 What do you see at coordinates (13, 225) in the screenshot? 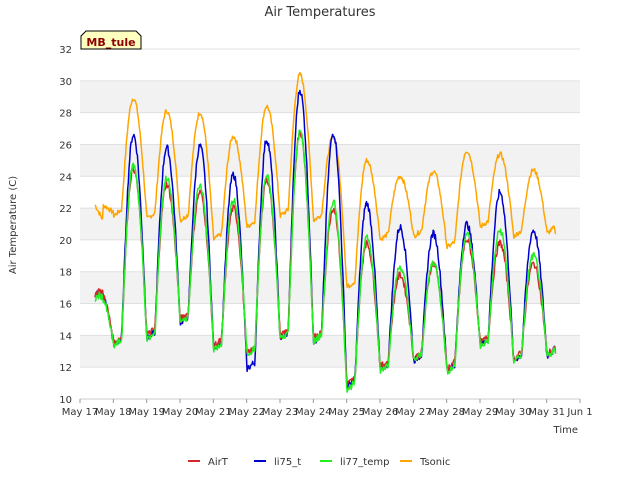
I see `y-axis-label: Air Temperature (C)` at bounding box center [13, 225].